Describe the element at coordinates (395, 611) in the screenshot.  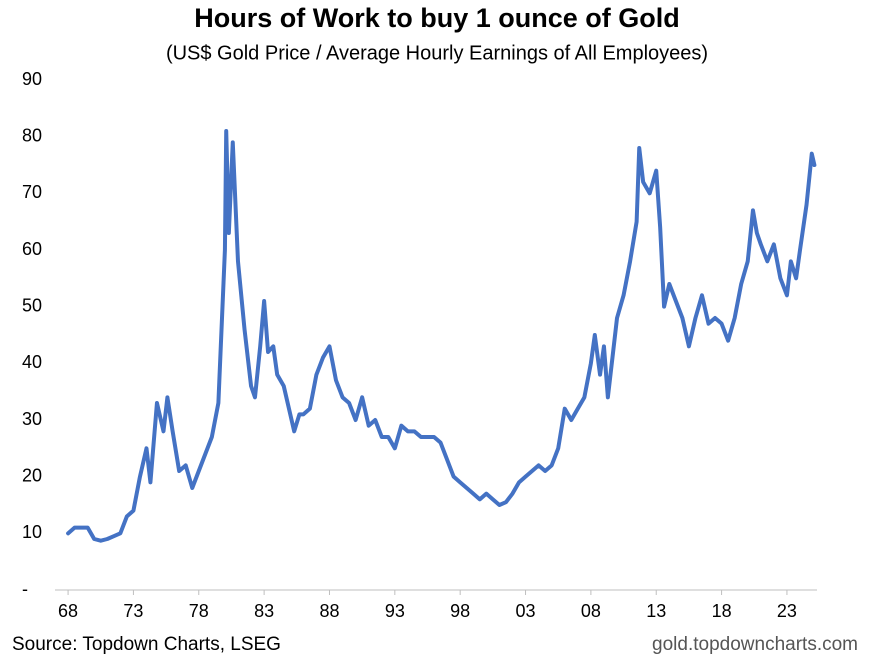
I see `x-tick-label: 93` at that location.